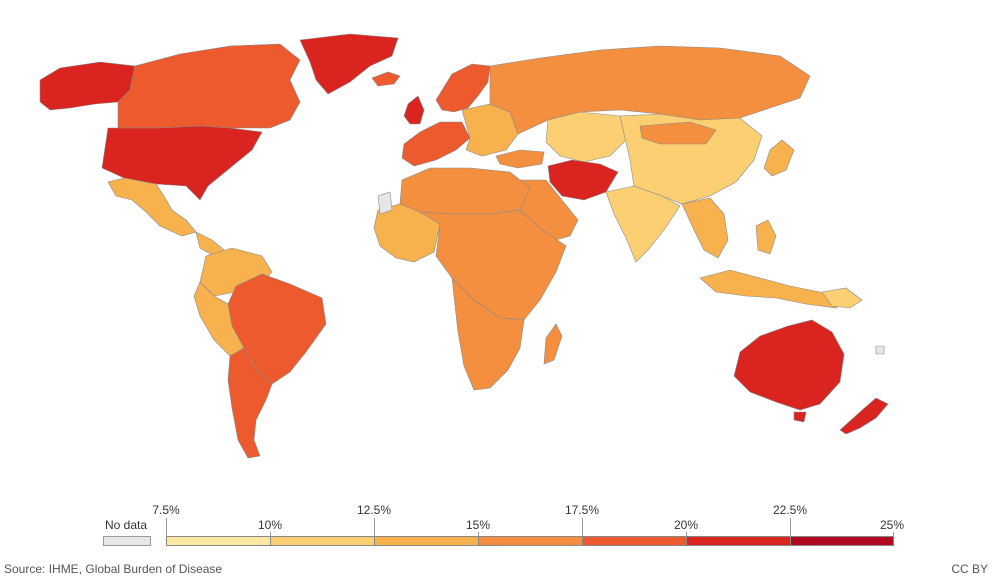  Describe the element at coordinates (582, 510) in the screenshot. I see `legend-tick-17-5: 17.5%` at that location.